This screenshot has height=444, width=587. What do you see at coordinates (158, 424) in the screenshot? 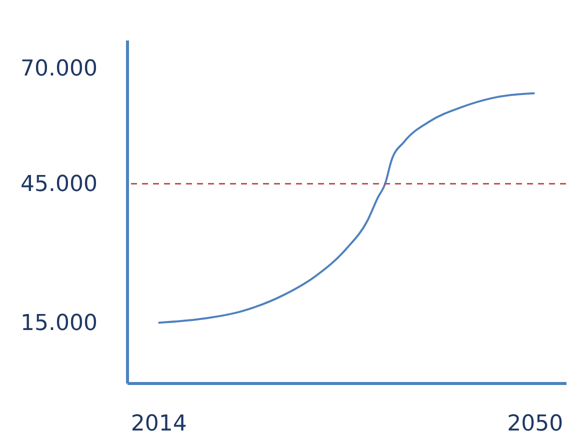
I see `x-tick-label: 2014` at bounding box center [158, 424].